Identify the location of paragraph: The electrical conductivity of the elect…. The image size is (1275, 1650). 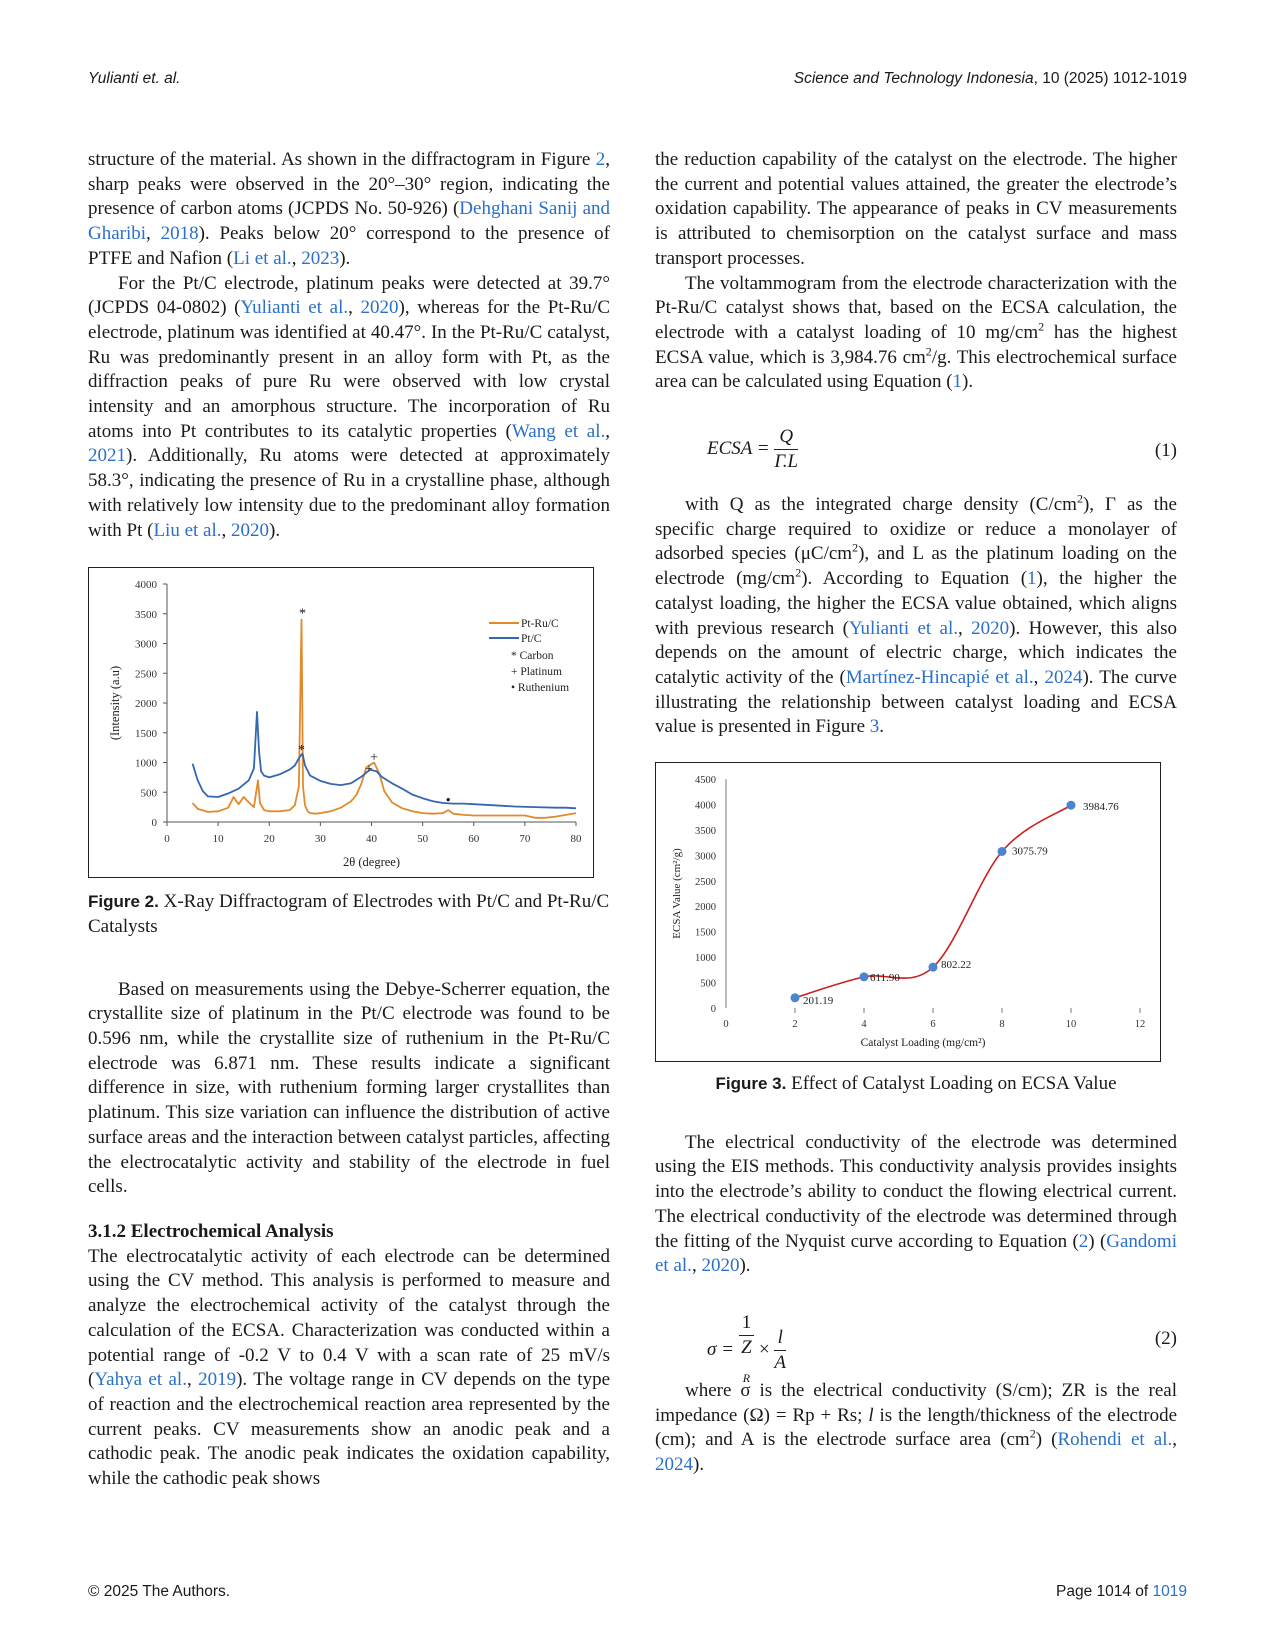
(916, 1204).